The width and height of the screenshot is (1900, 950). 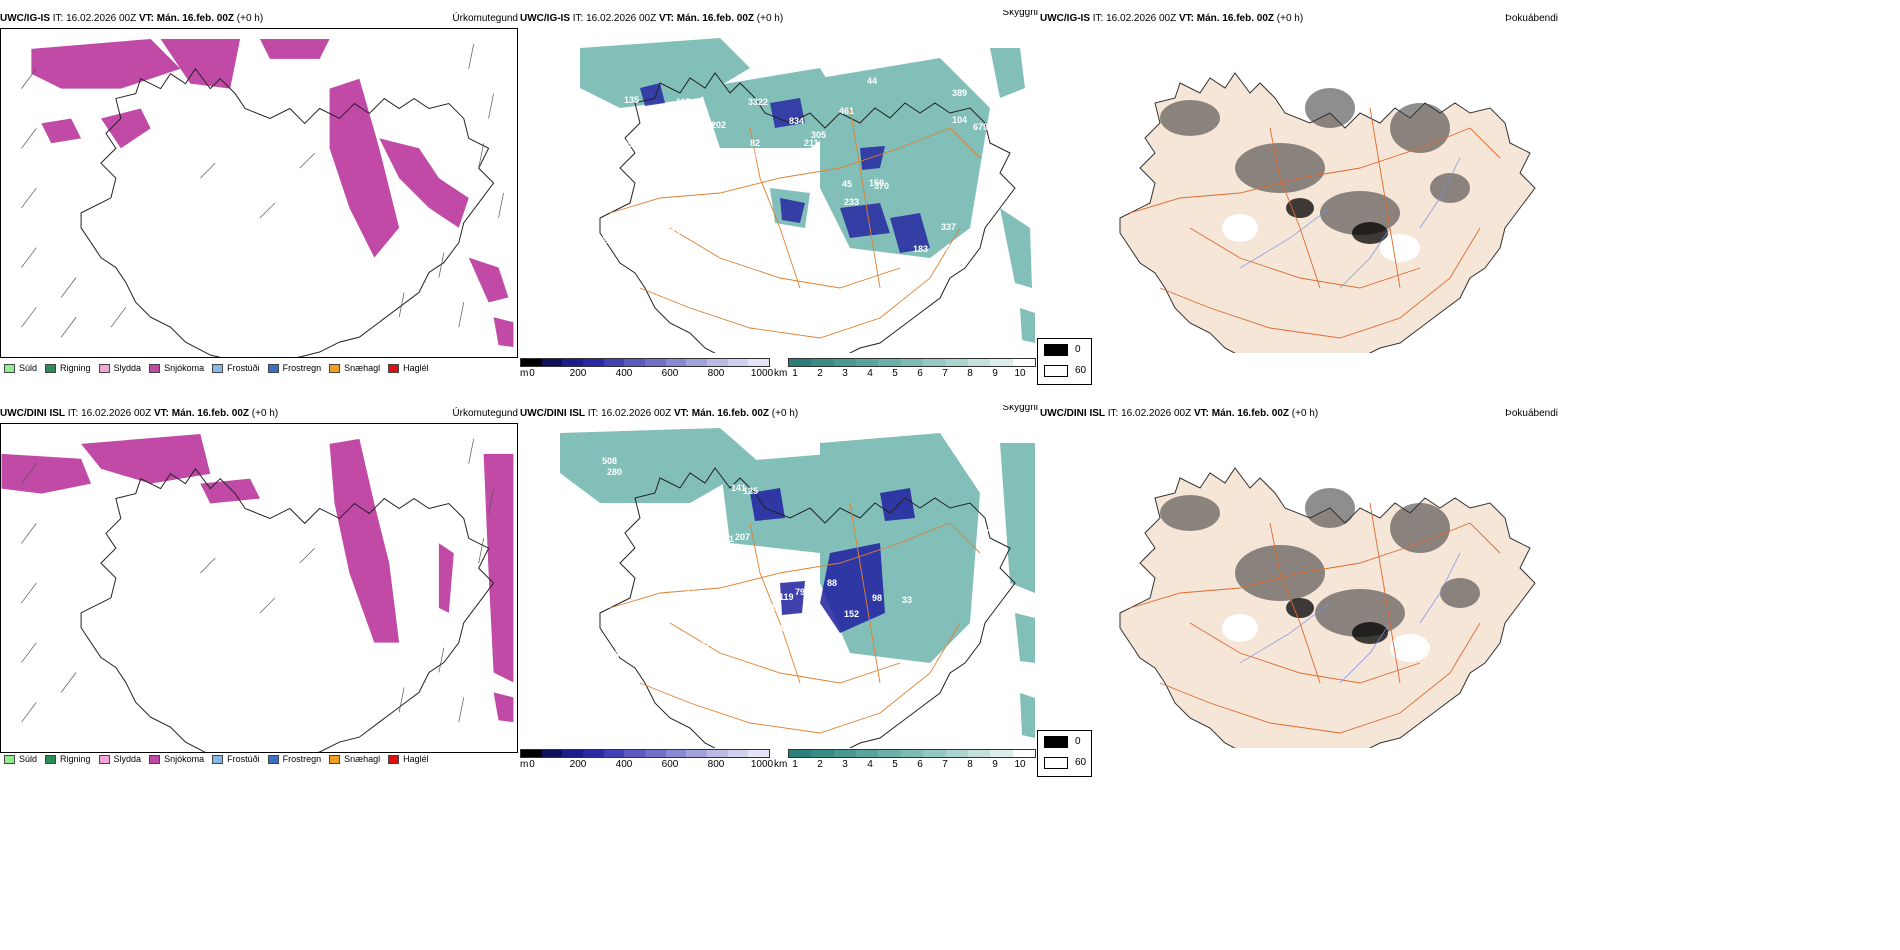 What do you see at coordinates (811, 143) in the screenshot?
I see `visibility-value-label: 211` at bounding box center [811, 143].